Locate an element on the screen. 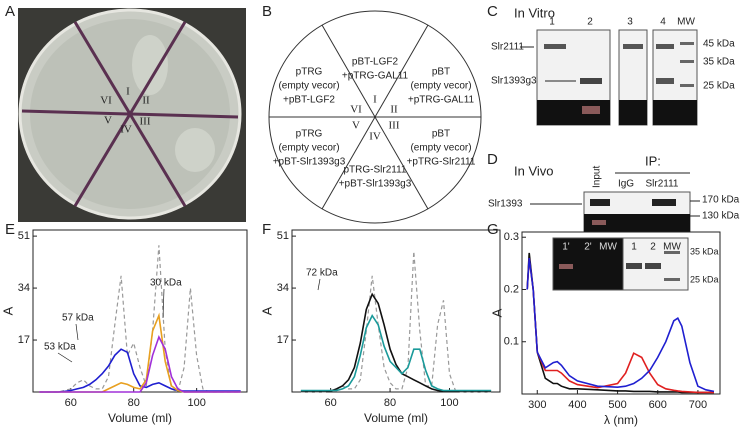 The height and width of the screenshot is (428, 745). sector-label: +pTRG-Slr2111 is located at coordinates (441, 162).